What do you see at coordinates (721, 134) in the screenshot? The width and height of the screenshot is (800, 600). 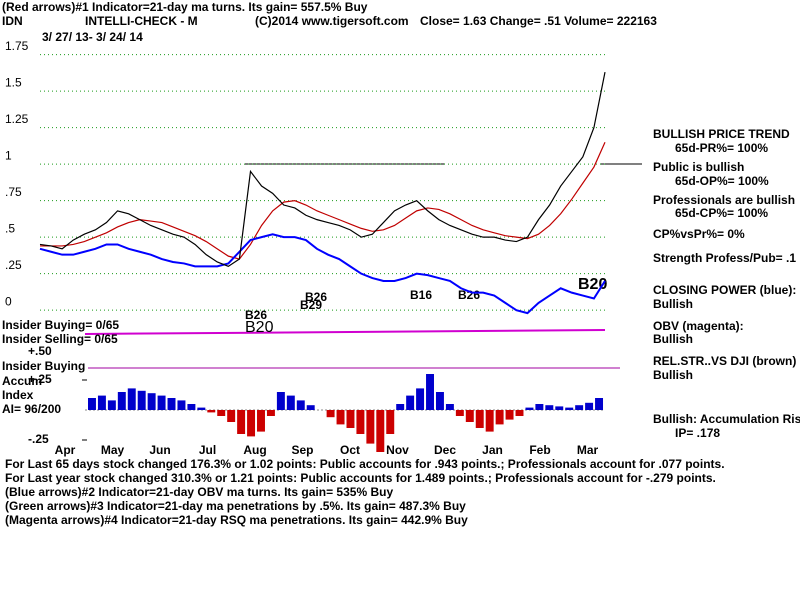 I see `panel-text: BULLISH PRICE TREND` at bounding box center [721, 134].